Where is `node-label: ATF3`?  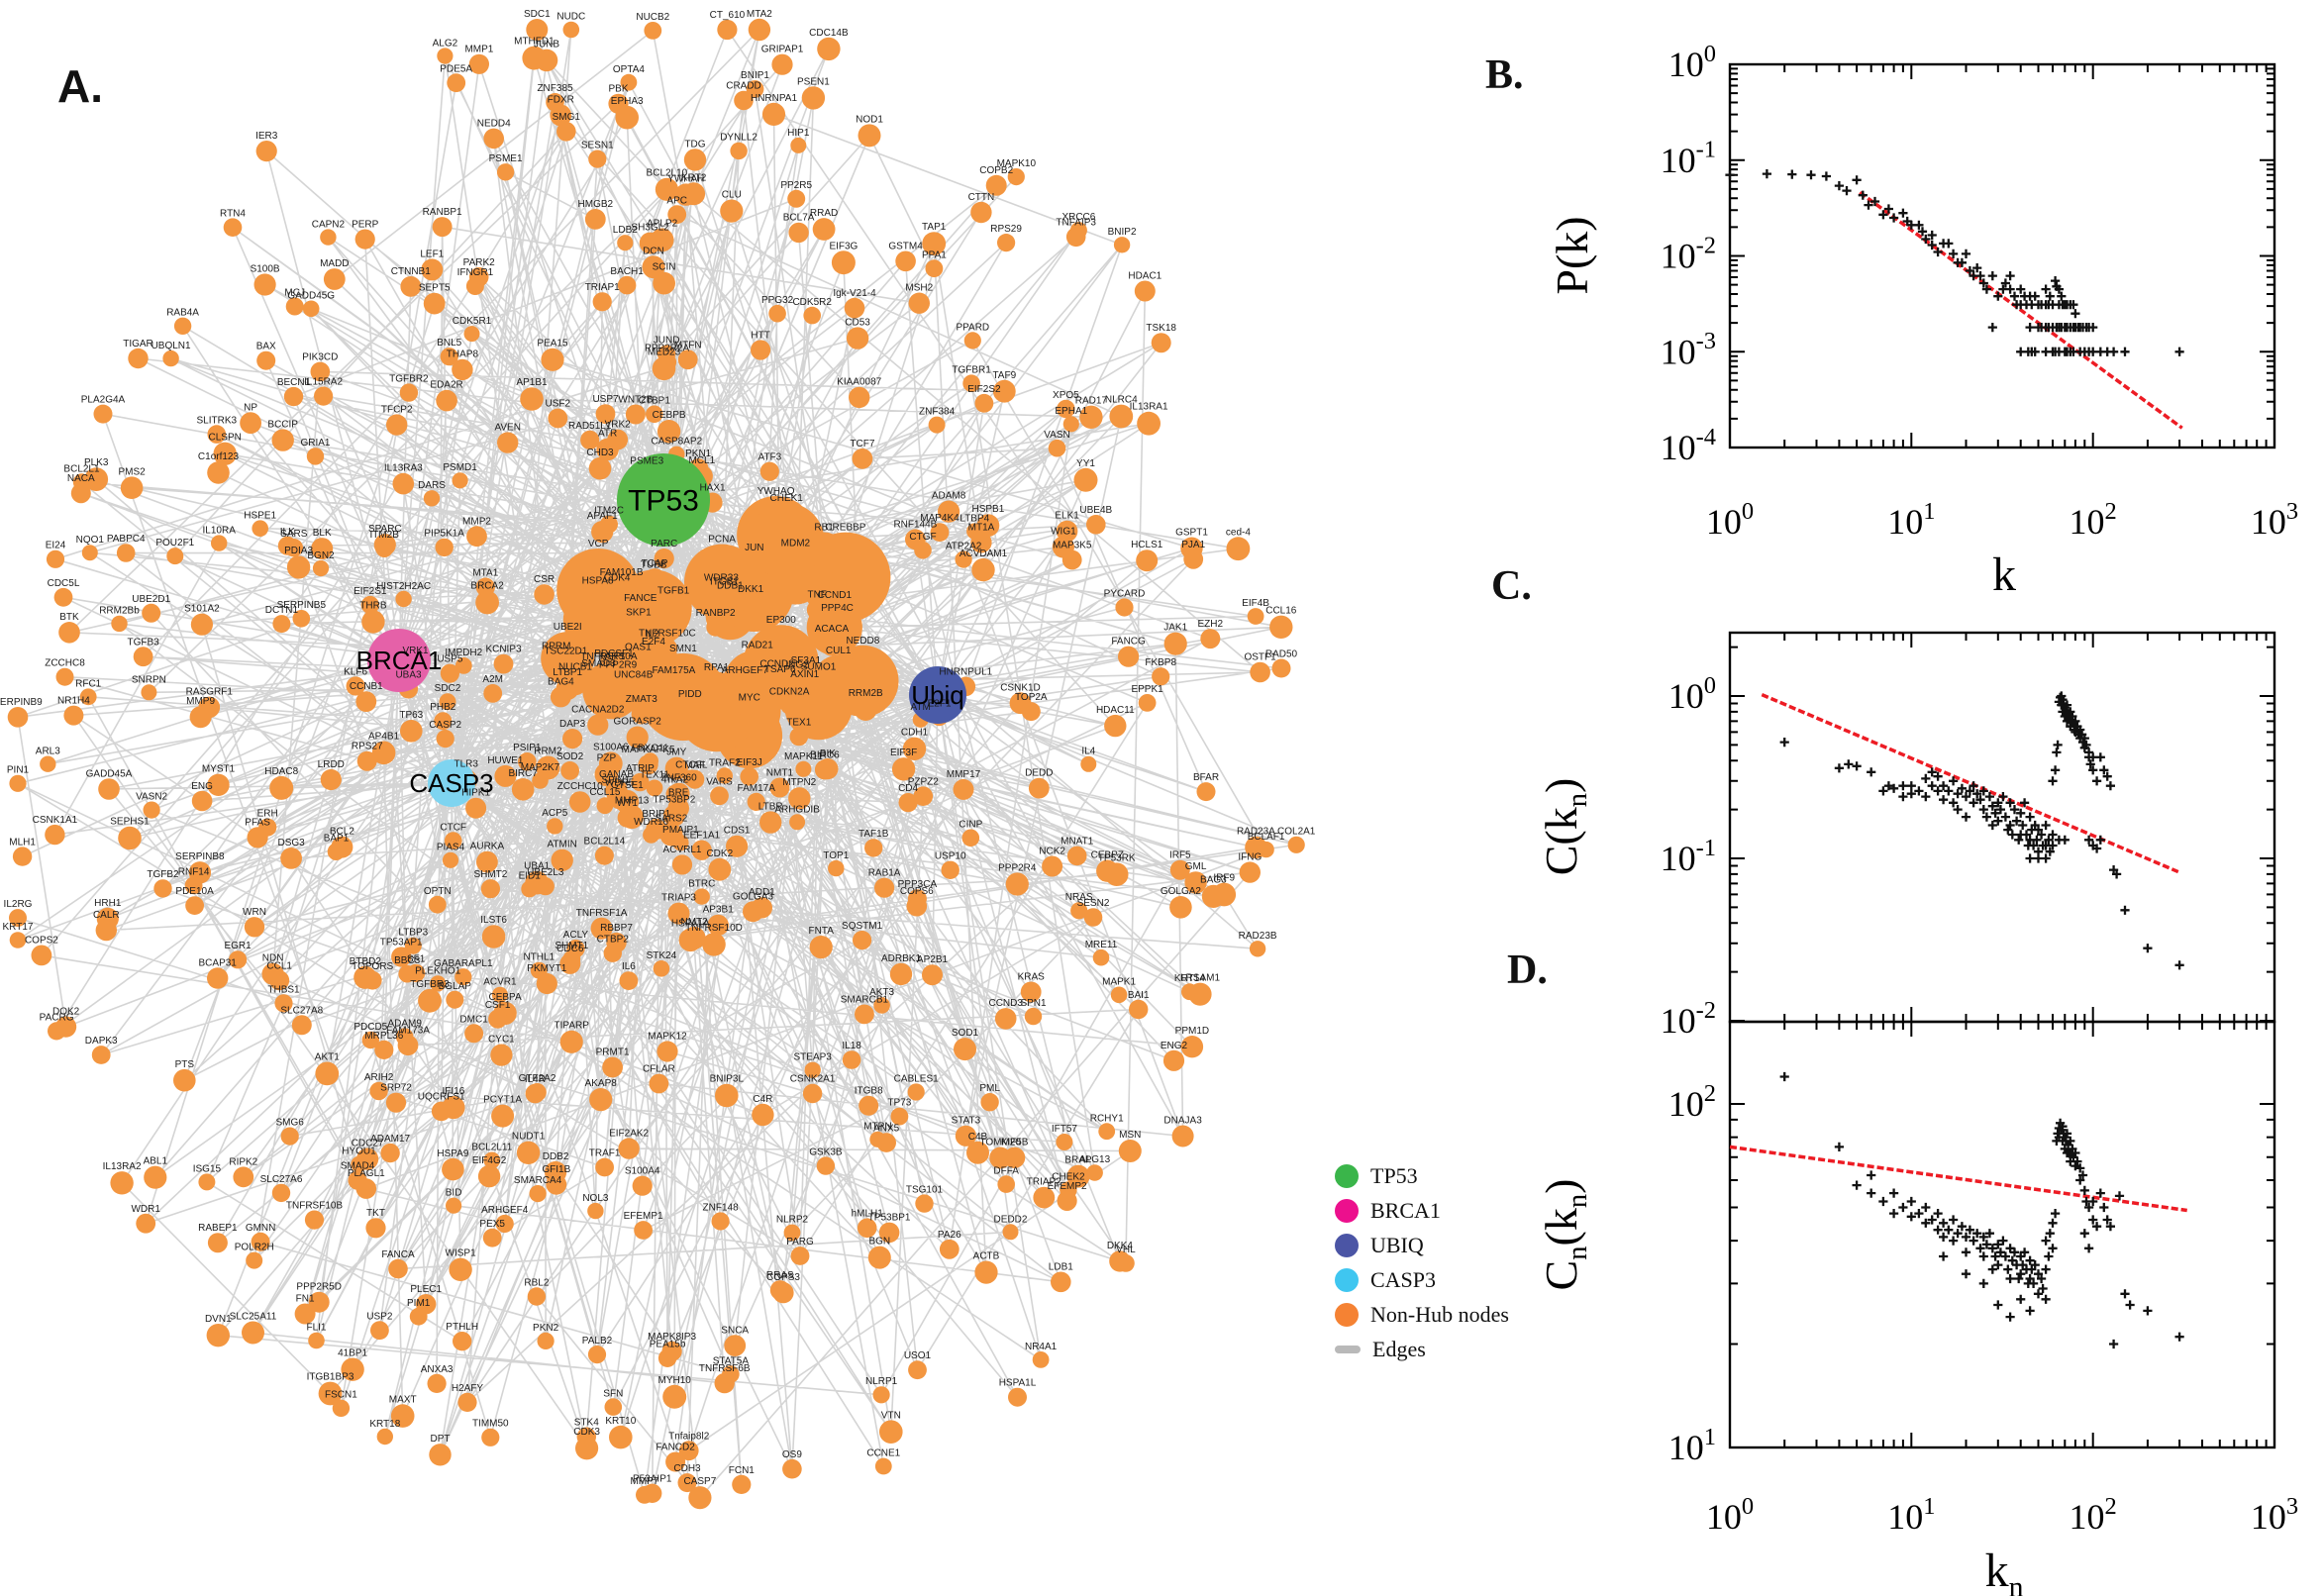
node-label: ATF3 is located at coordinates (769, 457).